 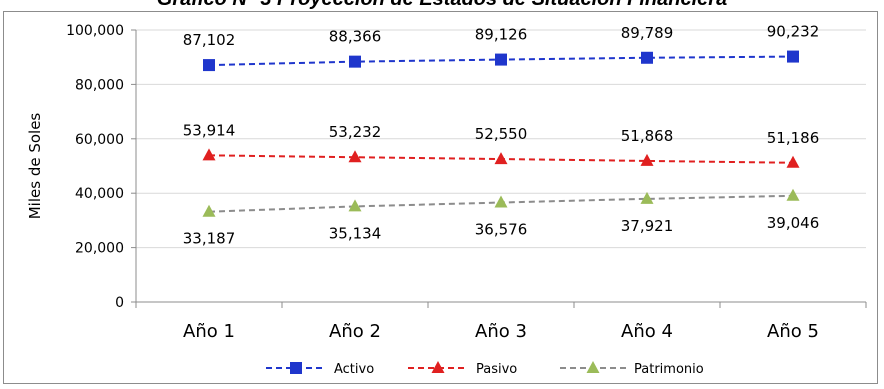 What do you see at coordinates (793, 223) in the screenshot?
I see `data-label: 39,046` at bounding box center [793, 223].